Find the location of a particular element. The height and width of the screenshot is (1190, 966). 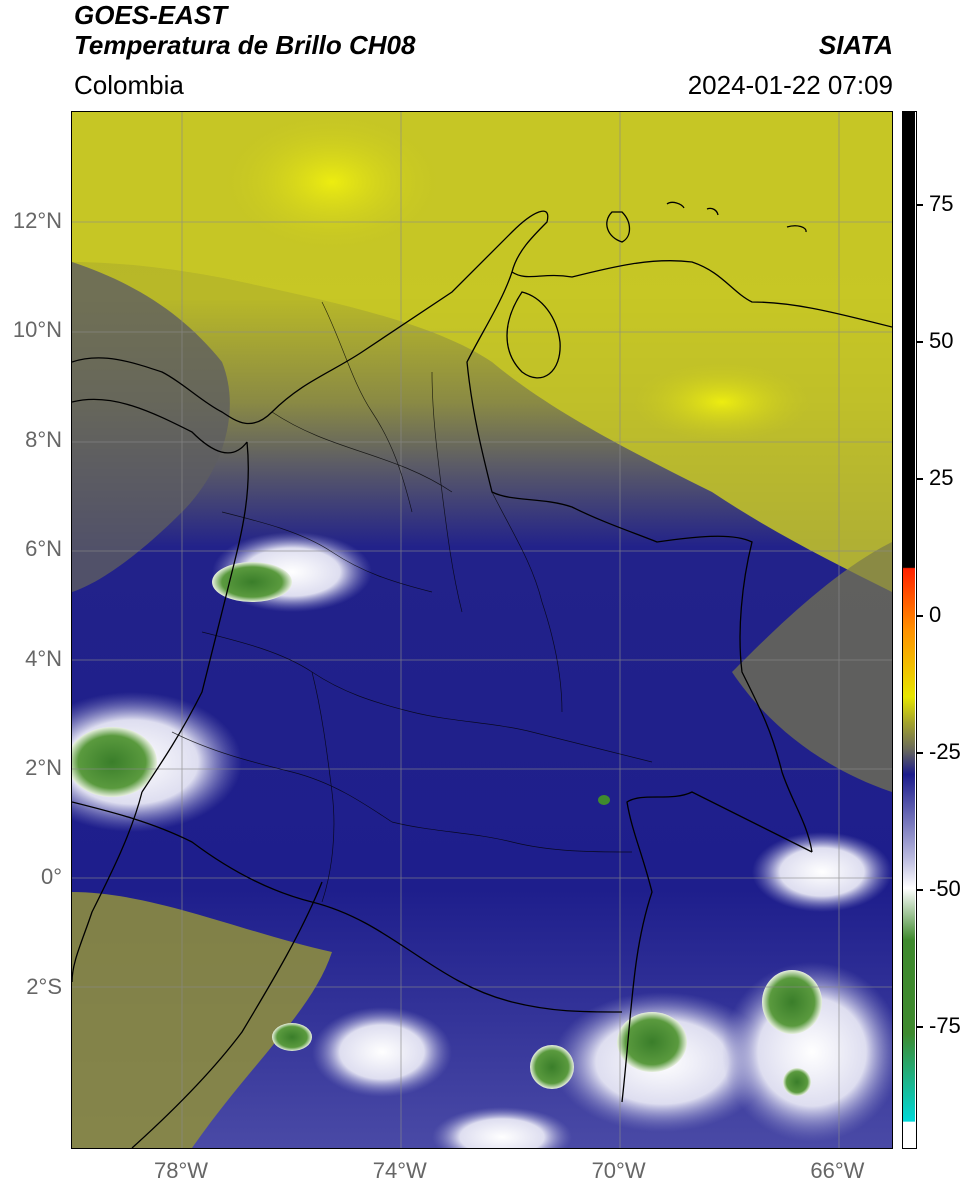

longitude-label: 66°W is located at coordinates (837, 1170).